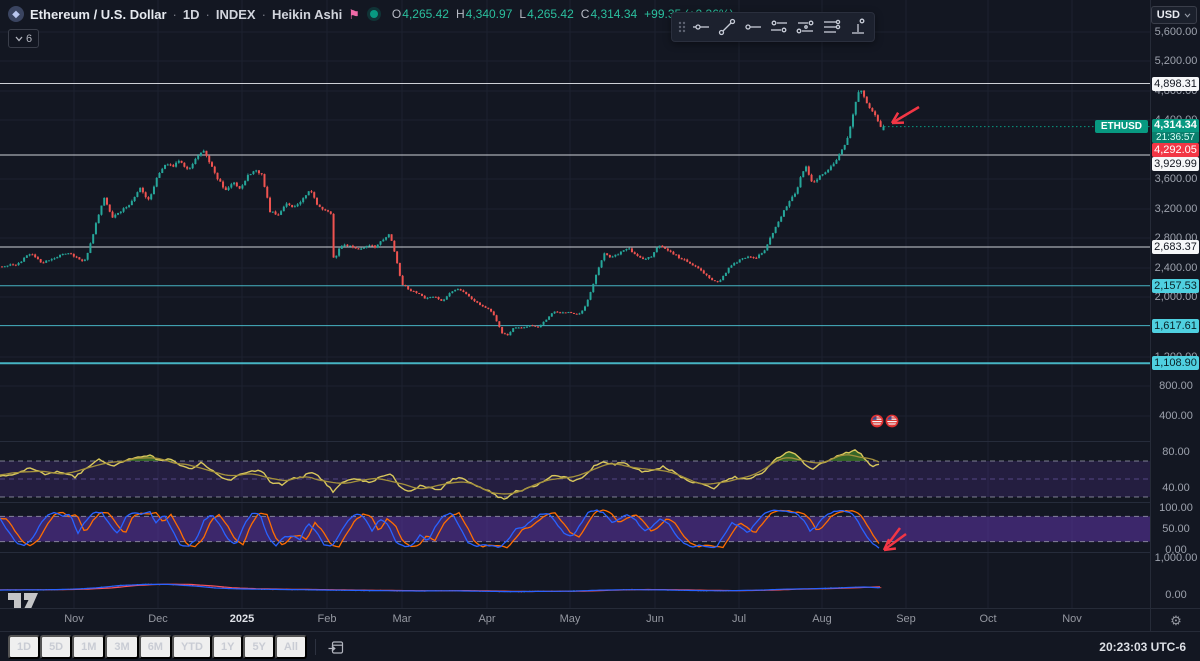 This screenshot has width=1200, height=661. Describe the element at coordinates (56, 647) in the screenshot. I see `range-button-5d: 5D` at that location.